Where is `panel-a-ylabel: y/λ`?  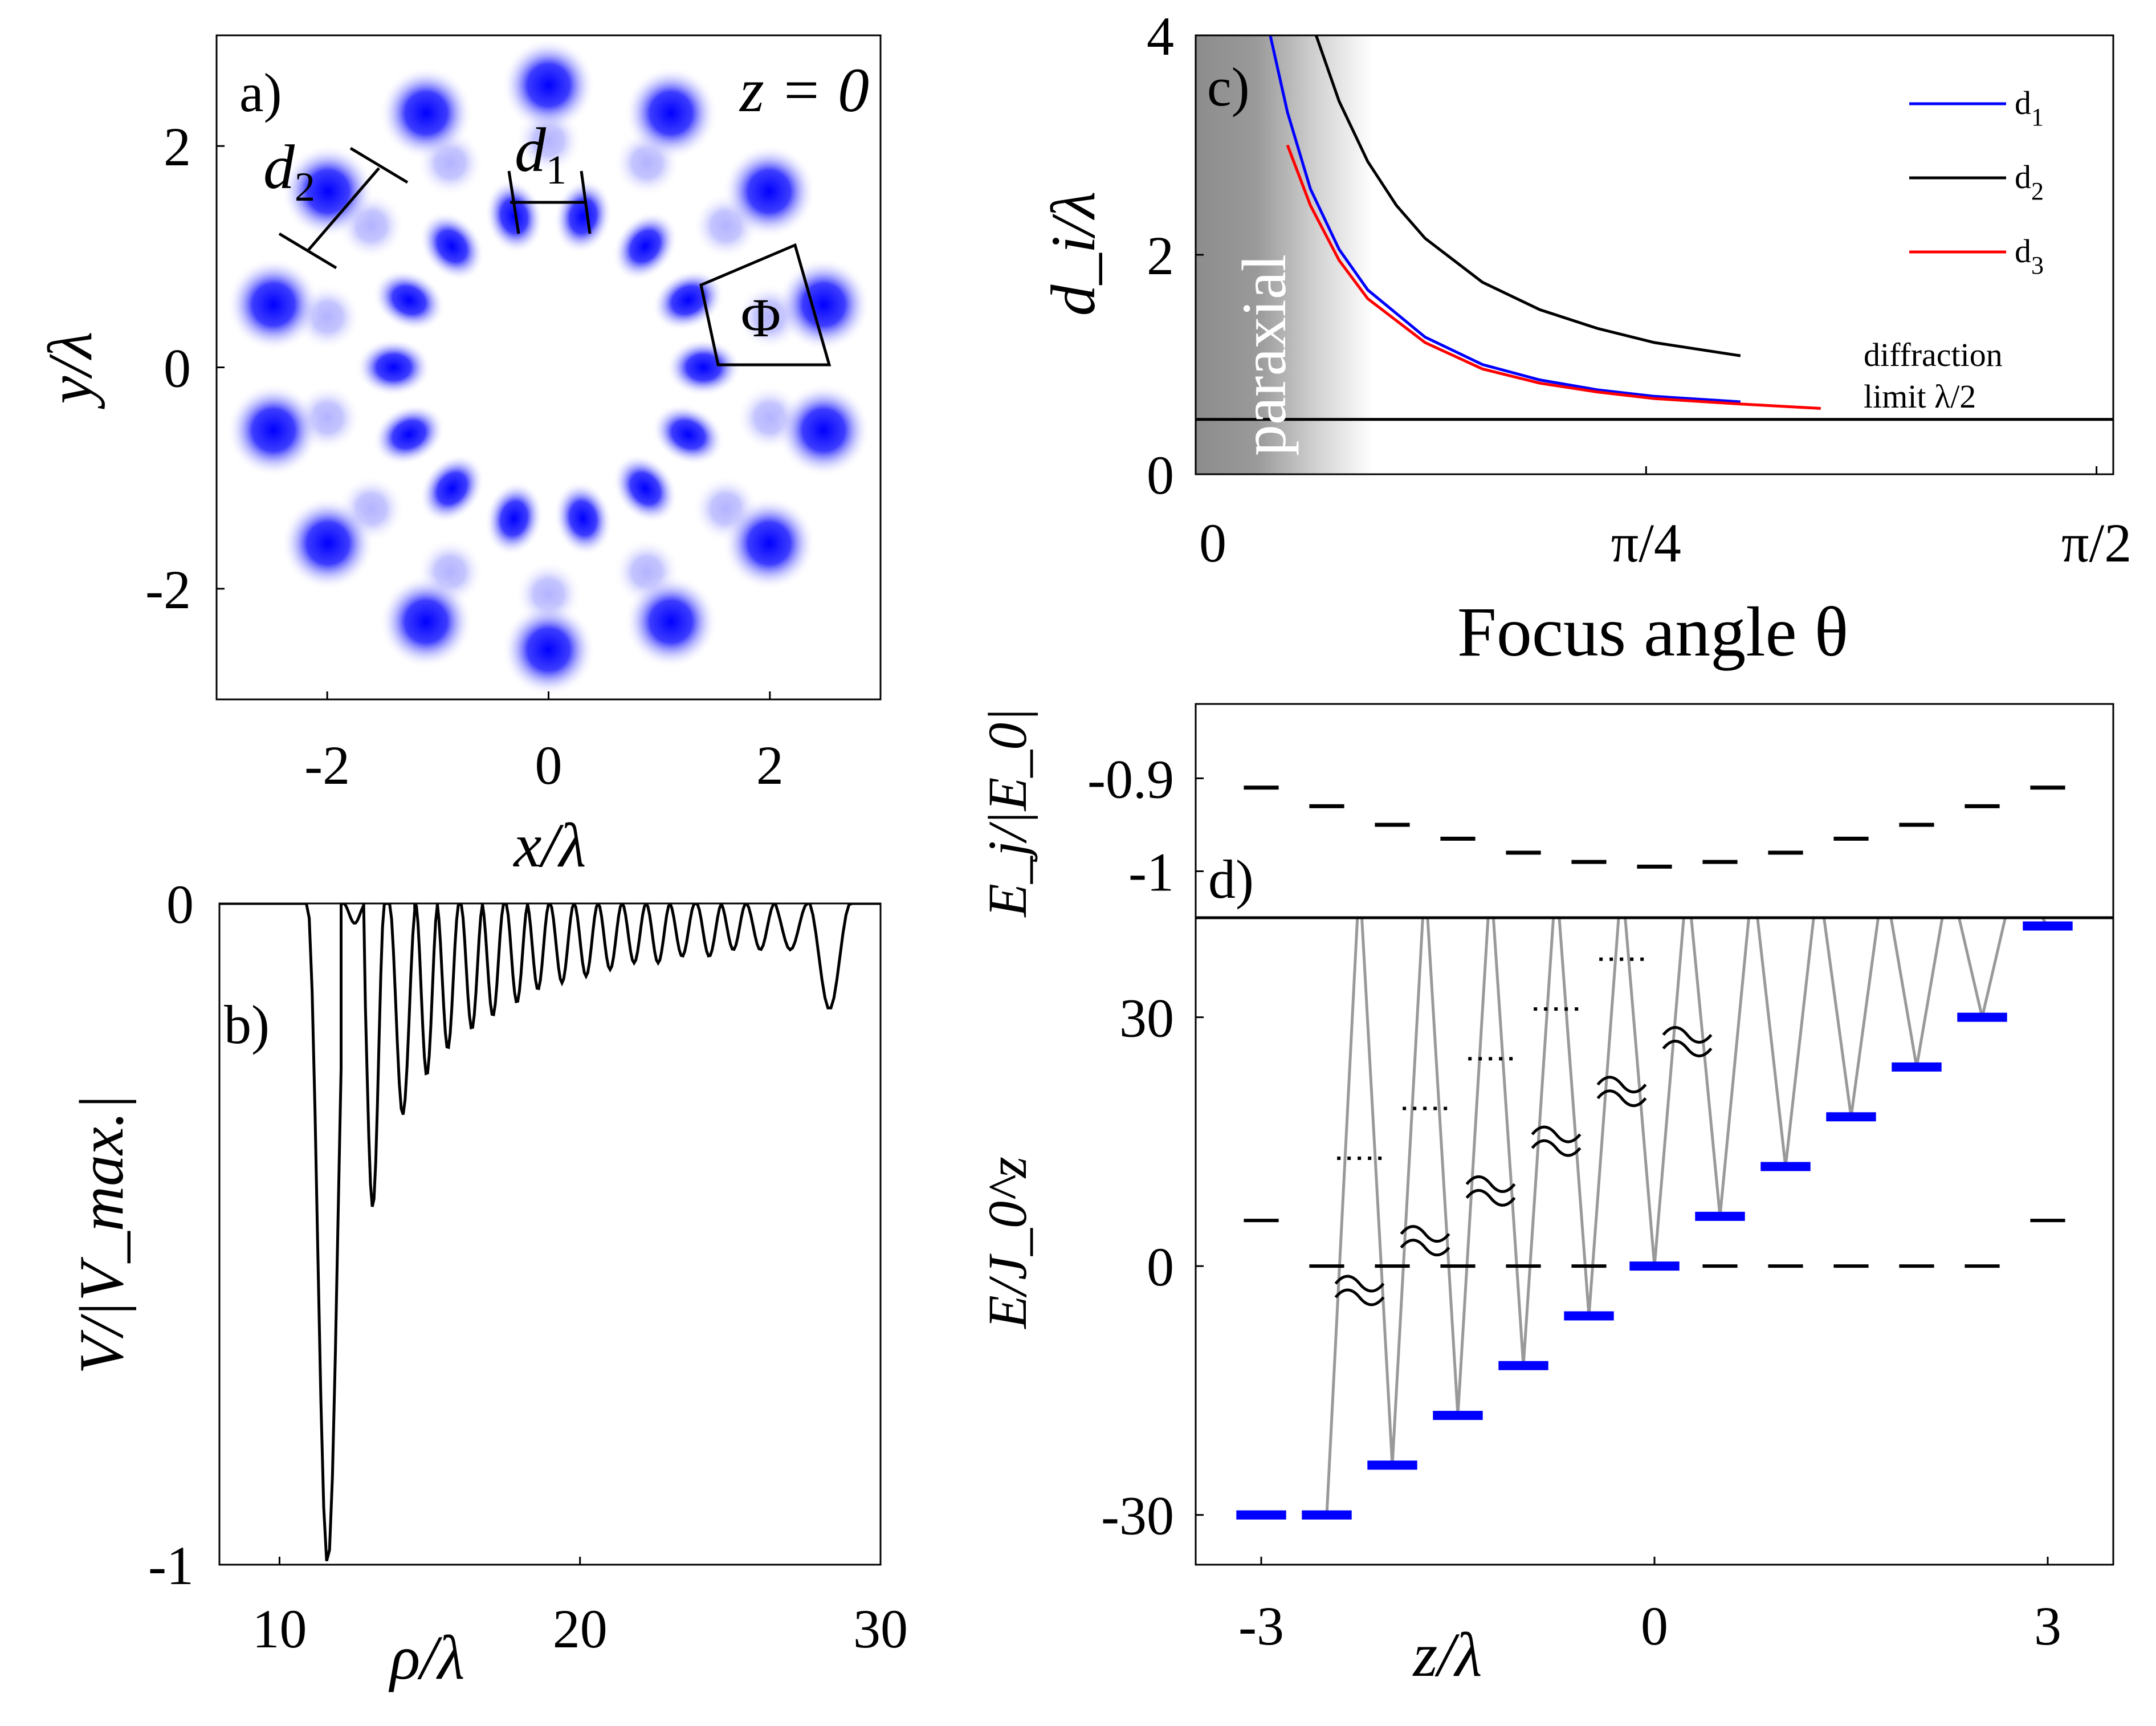
panel-a-ylabel: y/λ is located at coordinates (70, 370).